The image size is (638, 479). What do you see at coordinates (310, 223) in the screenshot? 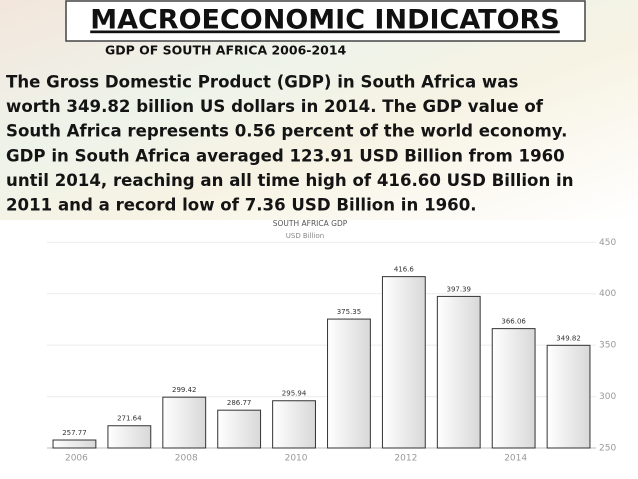
I see `chart-title: SOUTH AFRICA GDP` at bounding box center [310, 223].